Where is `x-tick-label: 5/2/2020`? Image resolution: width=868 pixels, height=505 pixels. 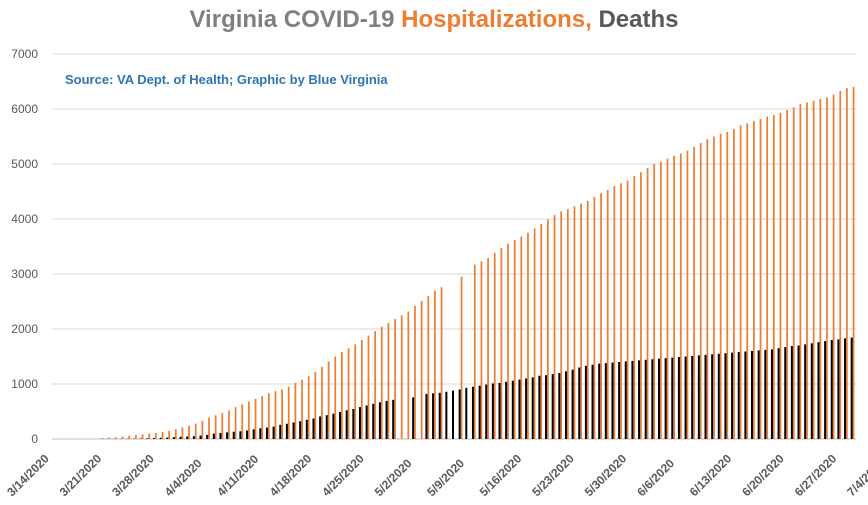 x-tick-label: 5/2/2020 is located at coordinates (393, 477).